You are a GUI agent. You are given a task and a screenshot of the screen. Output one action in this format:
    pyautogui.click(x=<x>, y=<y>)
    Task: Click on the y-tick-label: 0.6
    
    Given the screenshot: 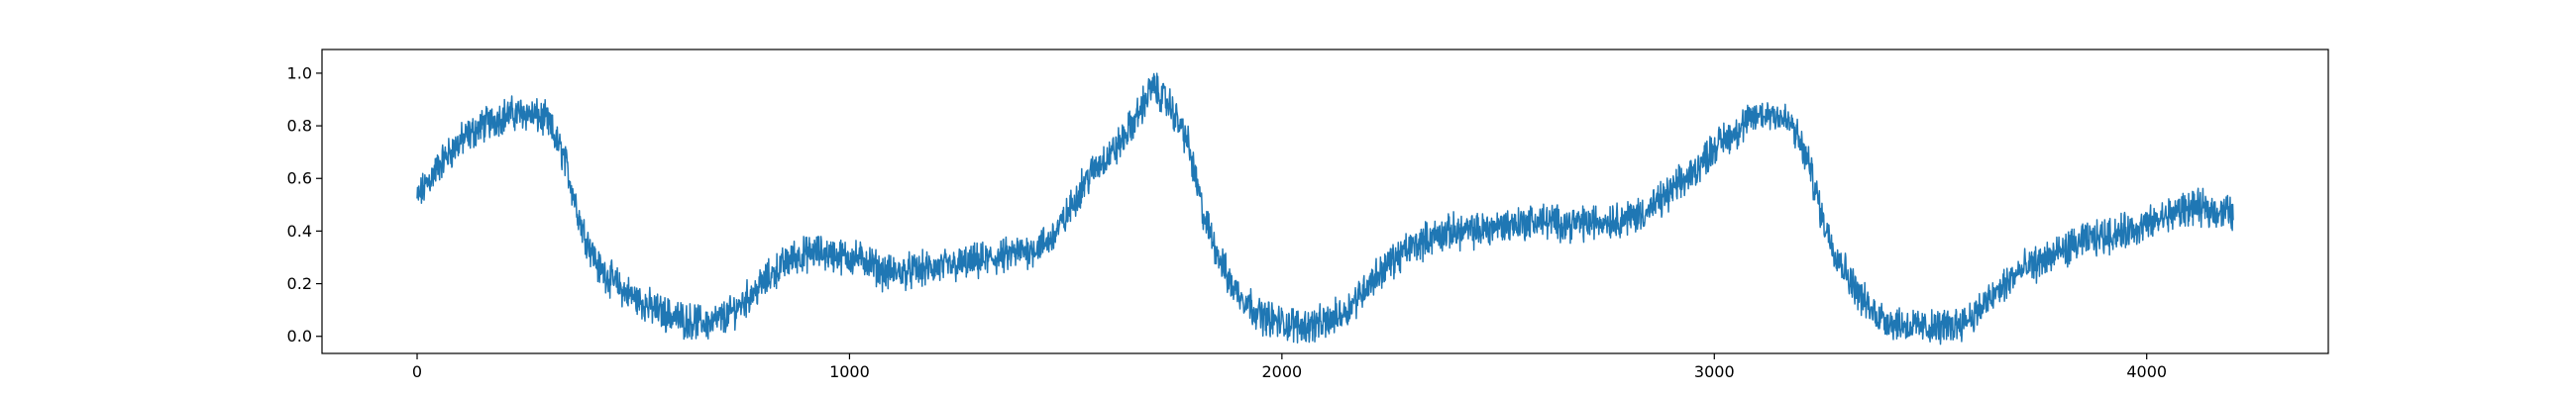 What is the action you would take?
    pyautogui.click(x=299, y=178)
    